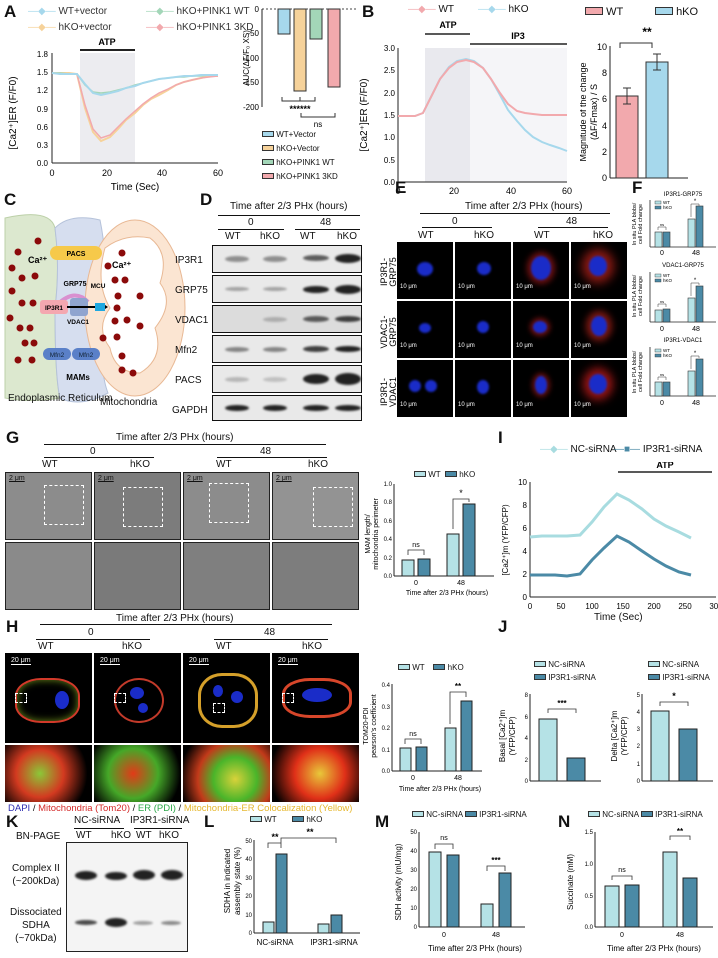 The height and width of the screenshot is (958, 718). Describe the element at coordinates (454, 191) in the screenshot. I see `svg-text: 20` at that location.